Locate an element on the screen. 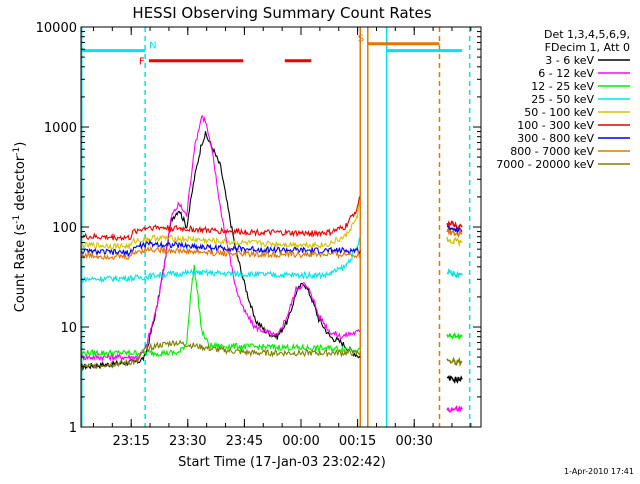 The image size is (640, 484). y-tick-label-1: 1 is located at coordinates (73, 428).